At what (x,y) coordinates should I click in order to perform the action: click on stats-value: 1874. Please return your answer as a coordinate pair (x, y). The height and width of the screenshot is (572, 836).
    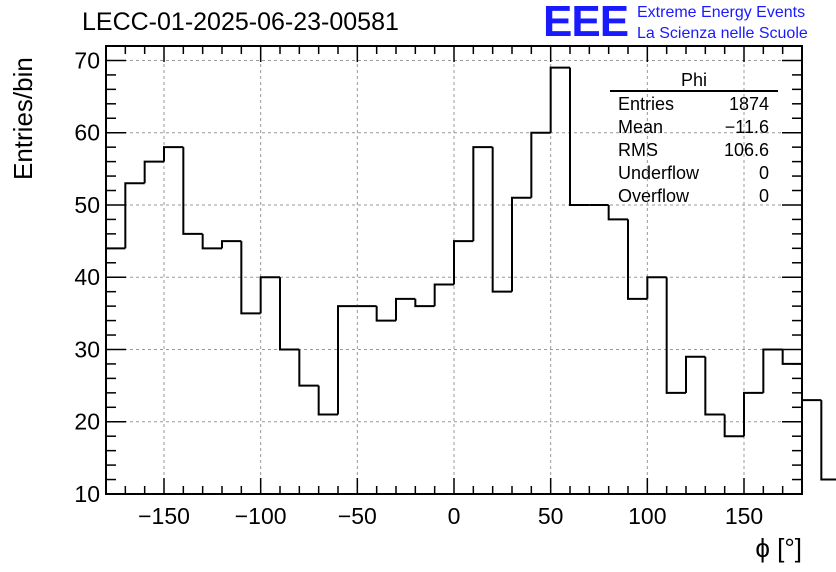
    Looking at the image, I should click on (749, 104).